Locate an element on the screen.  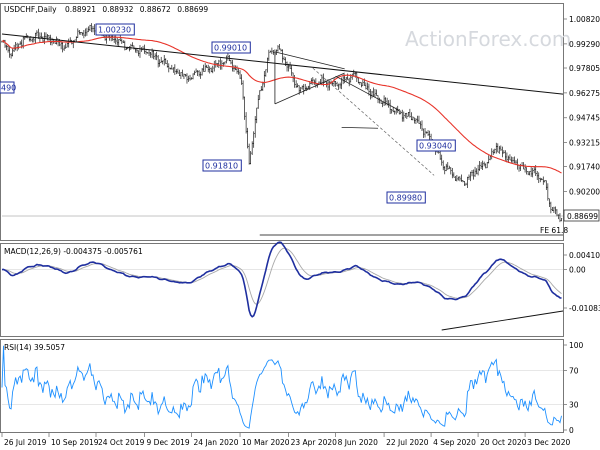
x-tick-label: 26 Jul 2019 is located at coordinates (25, 442).